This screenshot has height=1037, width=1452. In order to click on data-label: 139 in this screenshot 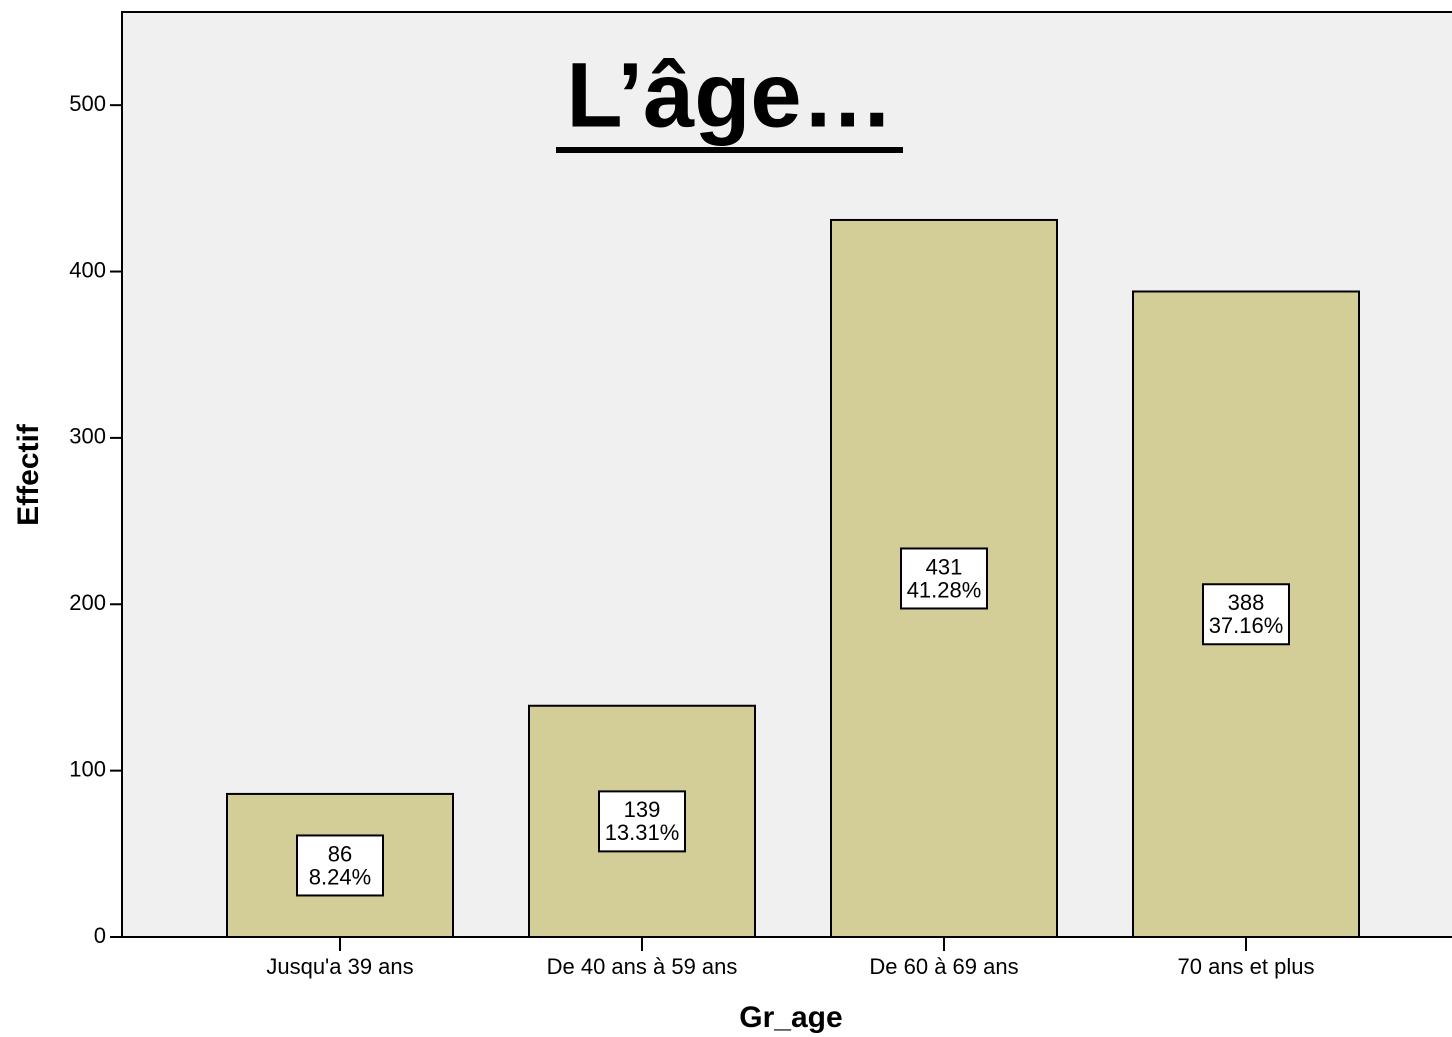, I will do `click(642, 809)`.